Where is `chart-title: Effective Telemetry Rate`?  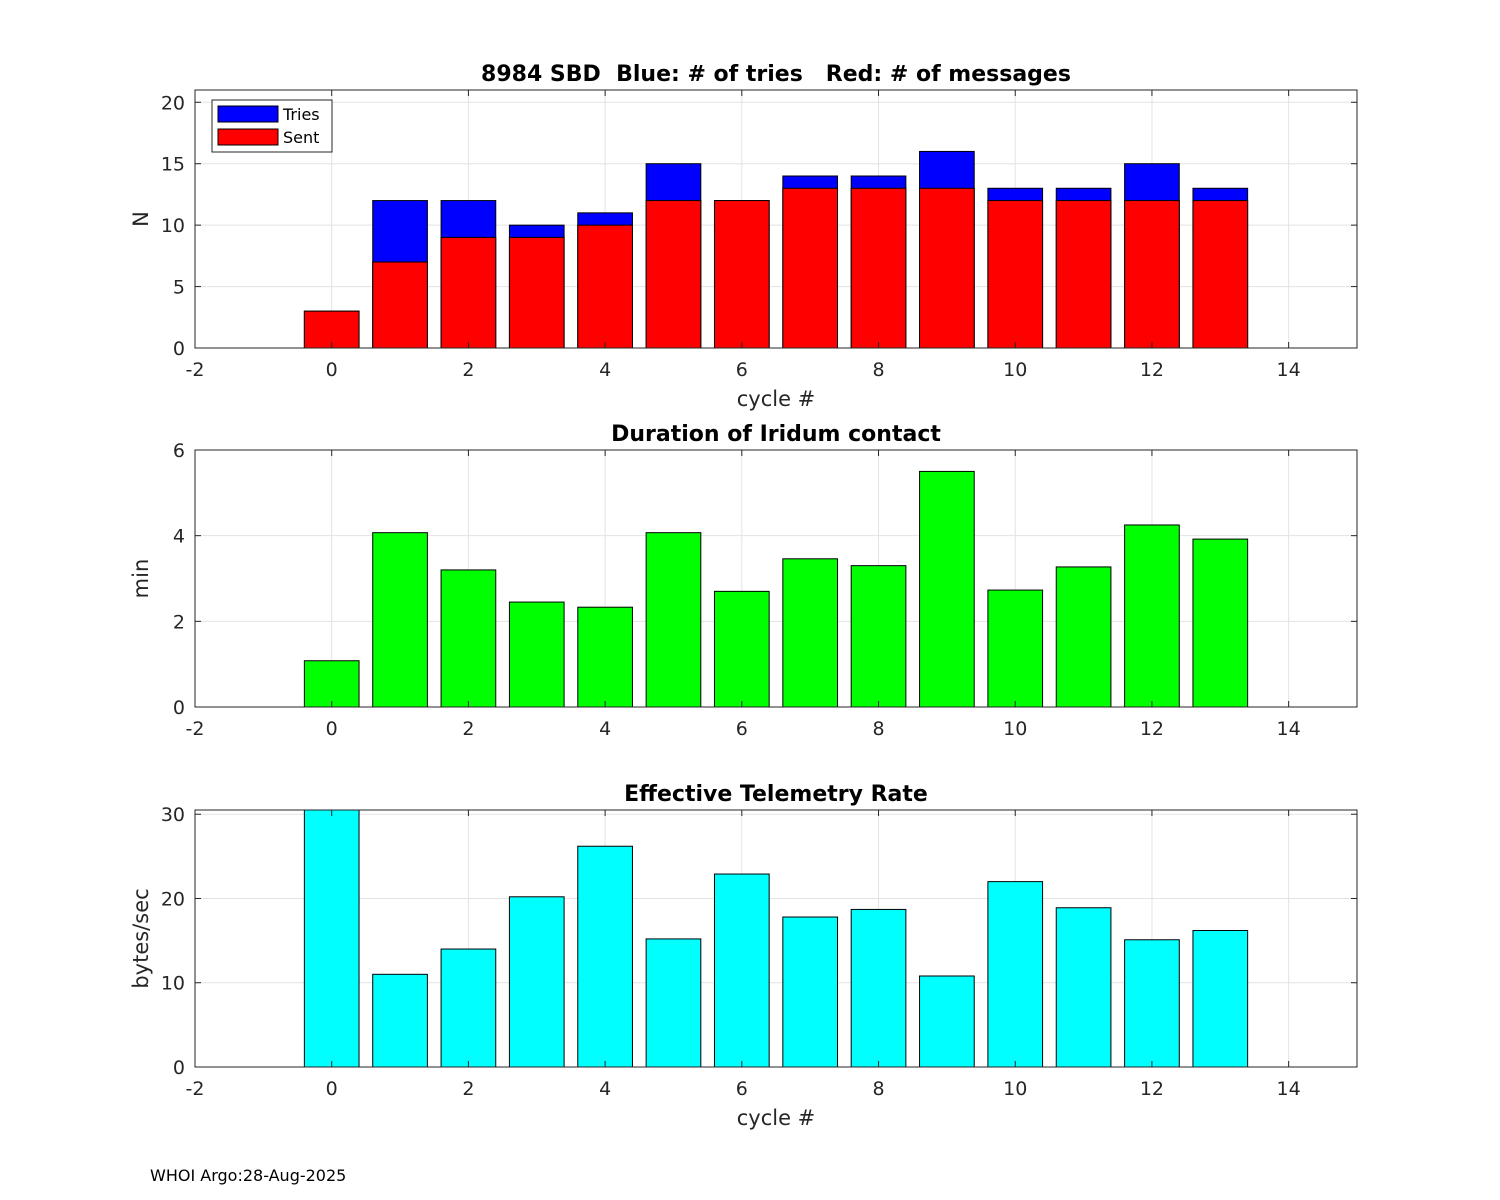
chart-title: Effective Telemetry Rate is located at coordinates (776, 794).